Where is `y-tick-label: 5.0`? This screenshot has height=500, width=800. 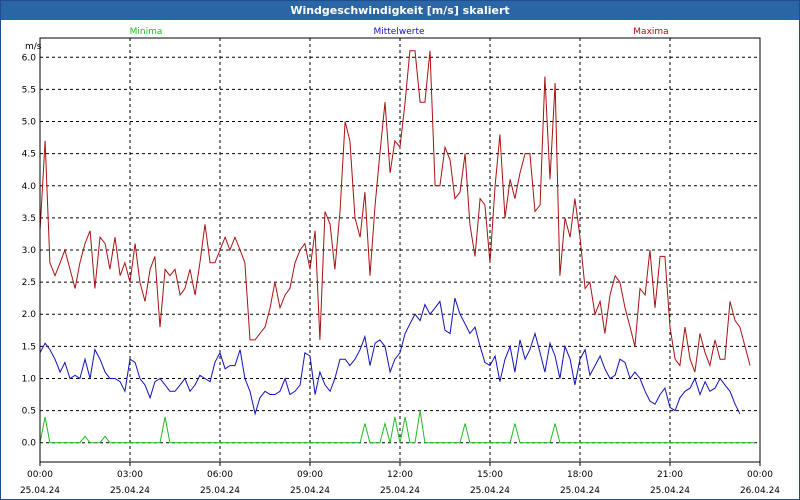
y-tick-label: 5.0 is located at coordinates (29, 123).